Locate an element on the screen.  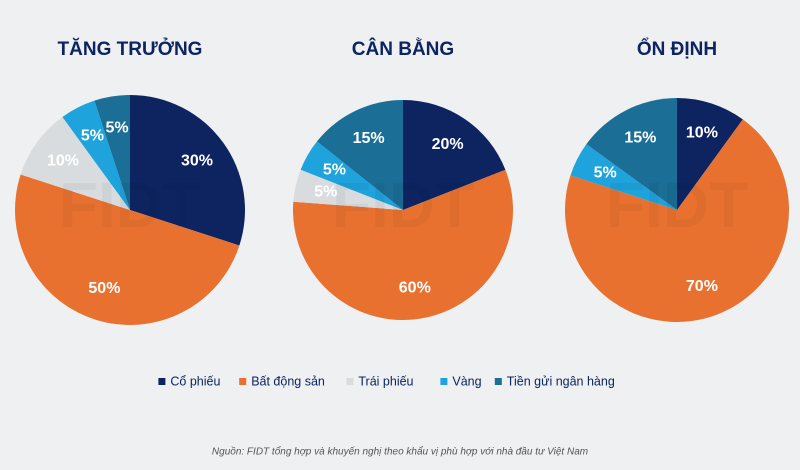
legend-label: Trái phiếu is located at coordinates (385, 381).